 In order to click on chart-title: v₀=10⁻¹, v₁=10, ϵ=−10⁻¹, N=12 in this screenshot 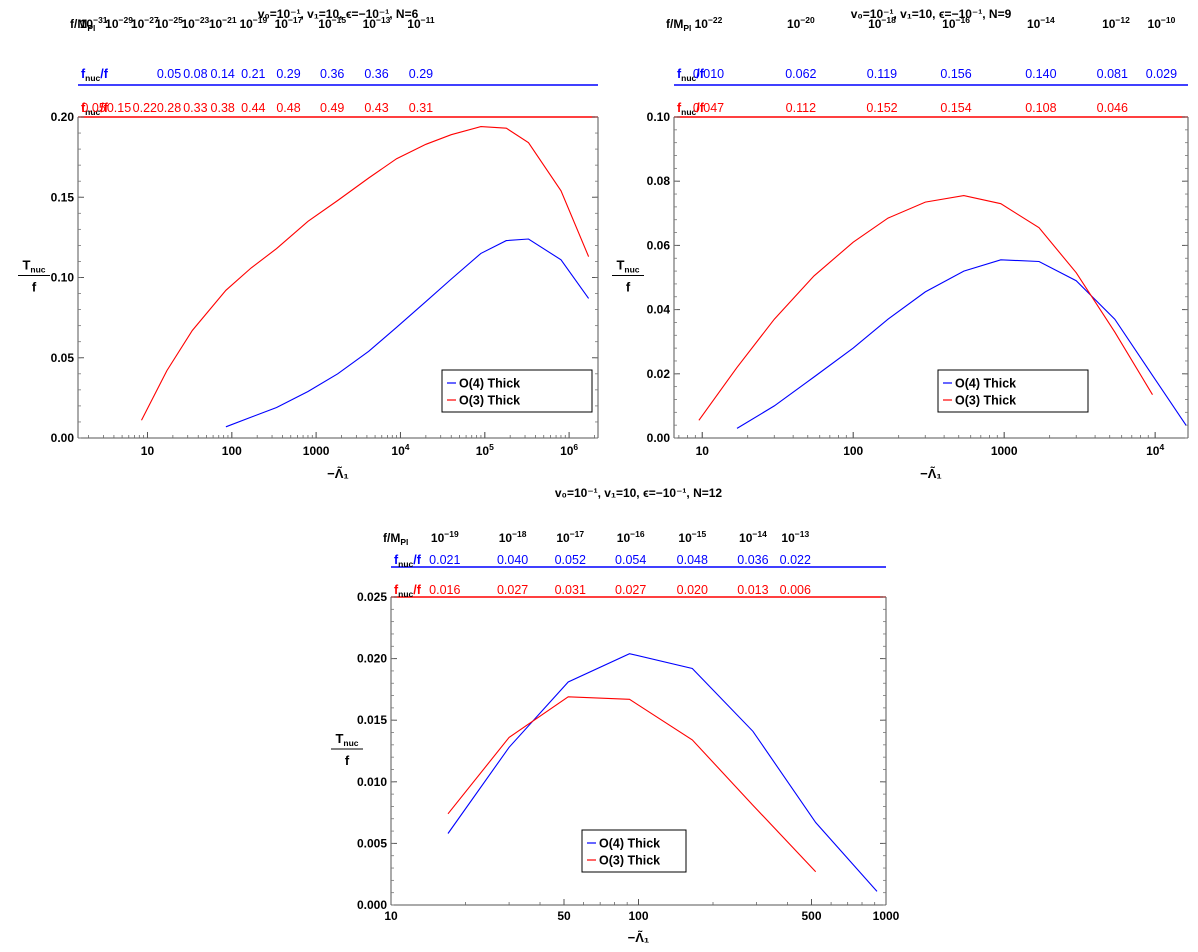, I will do `click(639, 493)`.